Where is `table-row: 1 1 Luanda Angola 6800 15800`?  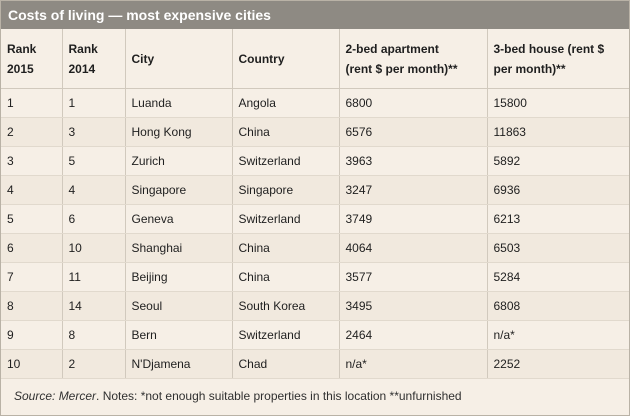
table-row: 1 1 Luanda Angola 6800 15800 is located at coordinates (315, 103).